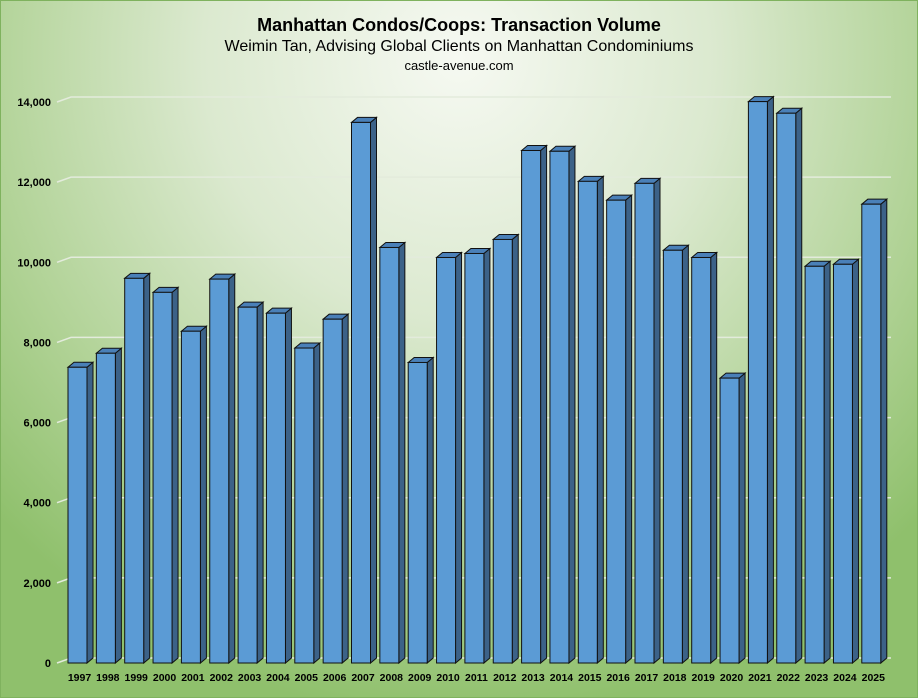 This screenshot has height=699, width=918. Describe the element at coordinates (392, 678) in the screenshot. I see `x-tick-label: 2008` at that location.